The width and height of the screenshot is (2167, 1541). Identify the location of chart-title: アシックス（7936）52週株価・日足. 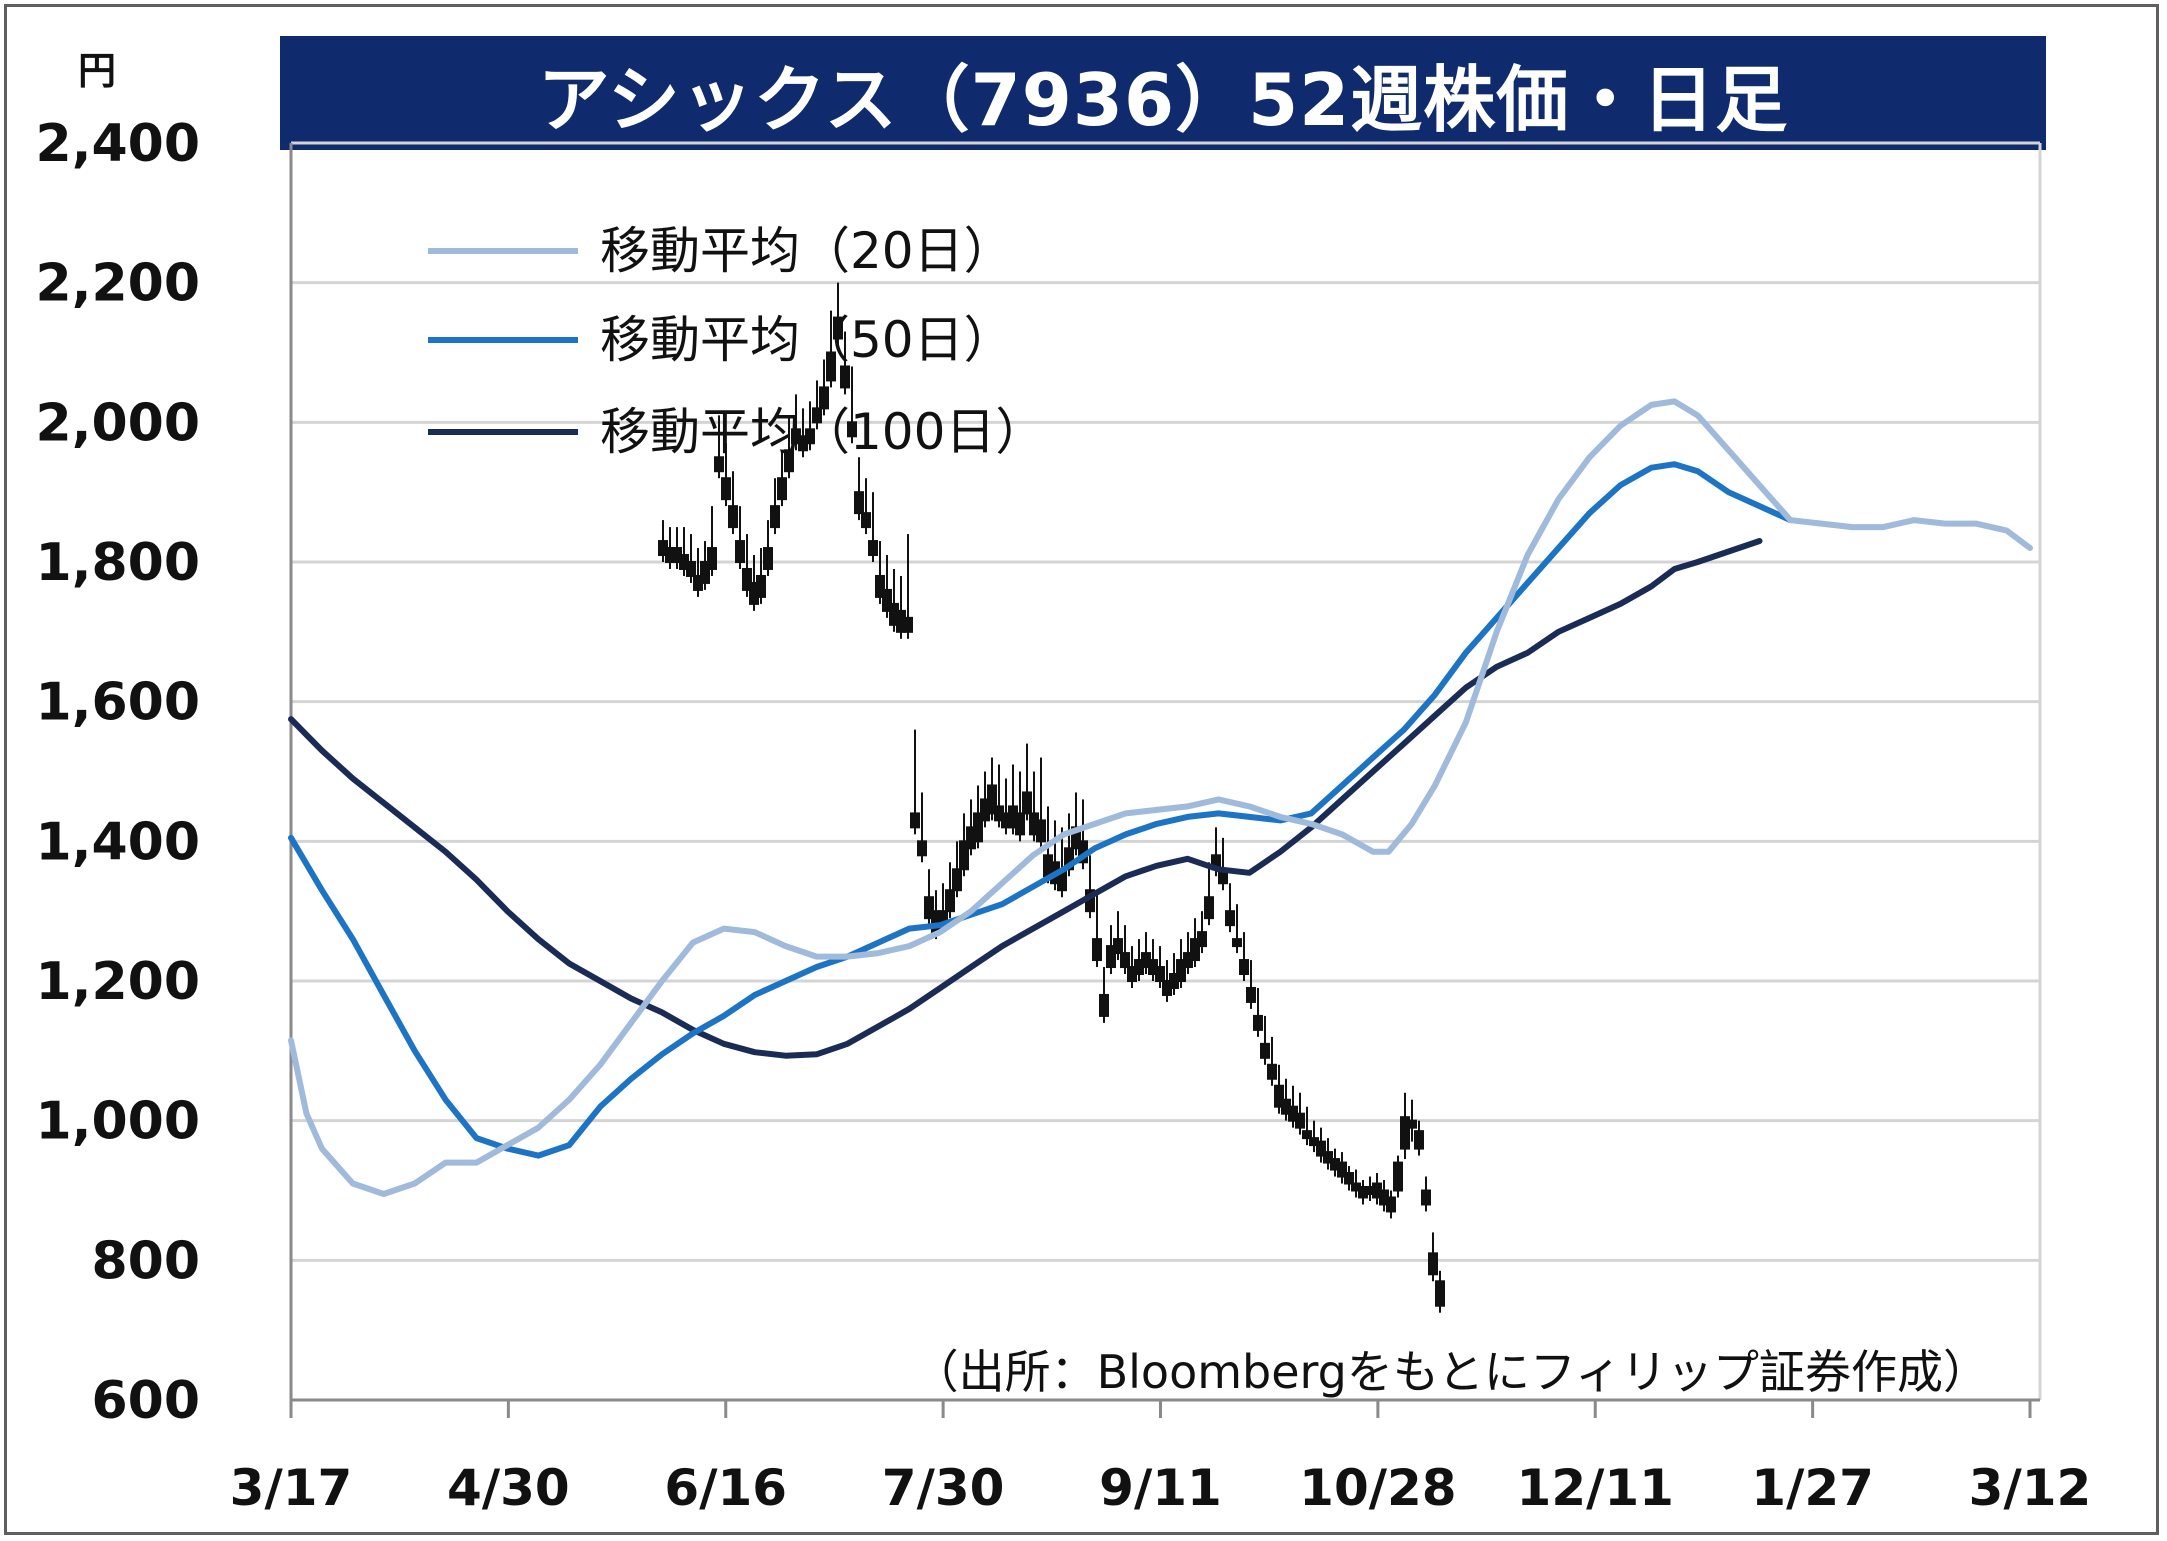
(1163, 93).